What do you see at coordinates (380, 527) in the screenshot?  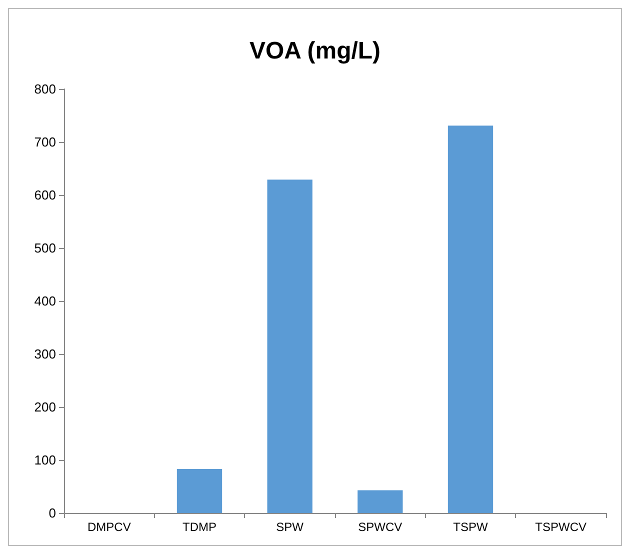 I see `x-tick-label: SPWCV` at bounding box center [380, 527].